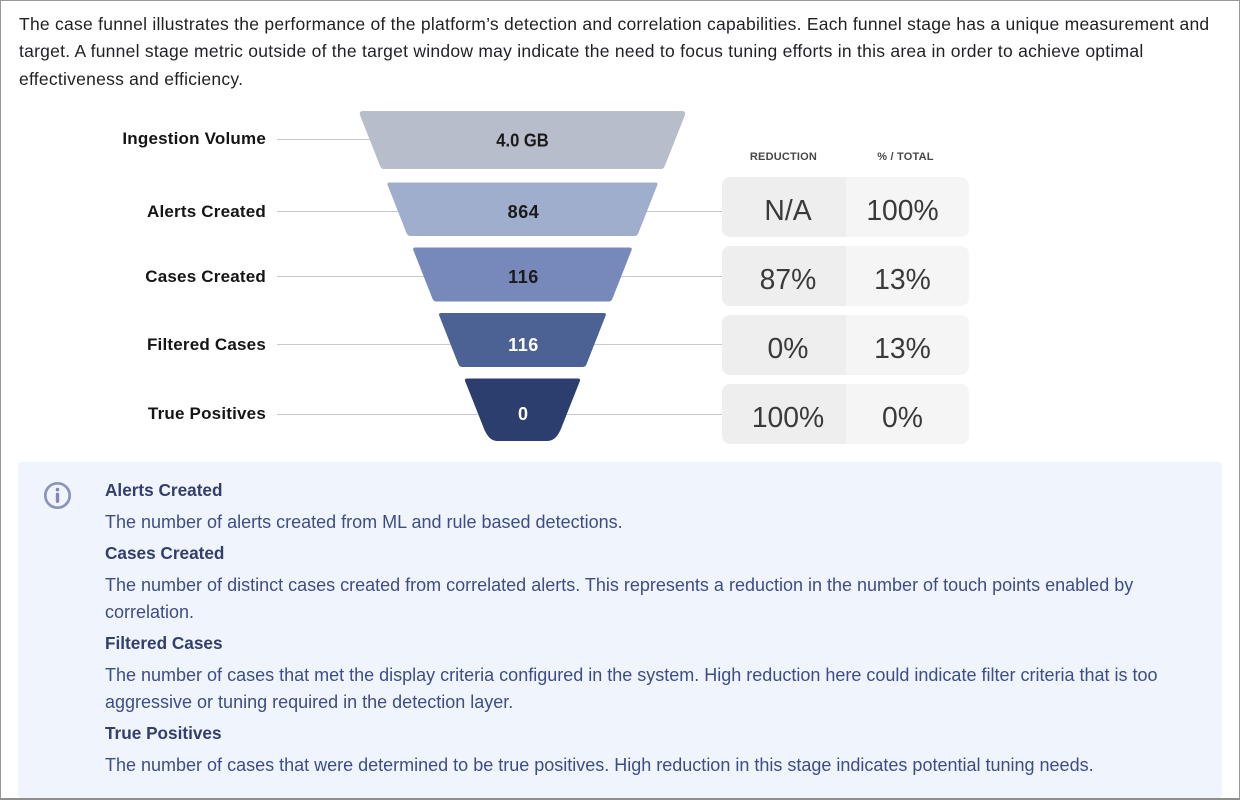 Image resolution: width=1240 pixels, height=800 pixels. Describe the element at coordinates (522, 141) in the screenshot. I see `svg-text: 4.0 GB` at that location.